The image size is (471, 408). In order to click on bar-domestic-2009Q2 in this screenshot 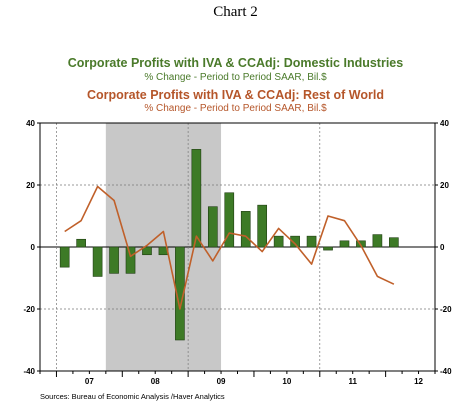, I will do `click(212, 227)`.